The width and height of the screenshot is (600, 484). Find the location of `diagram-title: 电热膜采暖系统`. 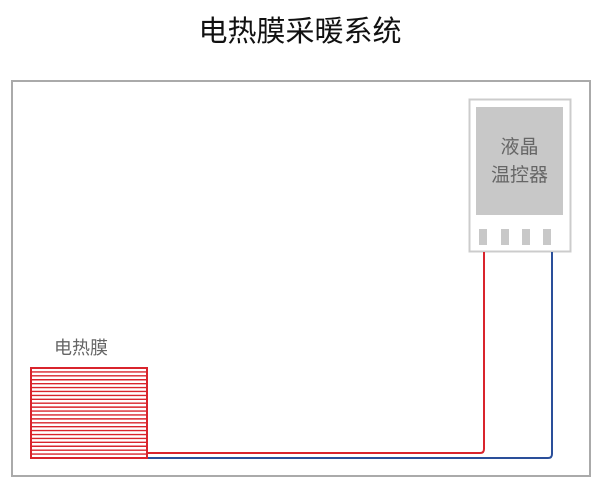

diagram-title: 电热膜采暖系统 is located at coordinates (300, 31).